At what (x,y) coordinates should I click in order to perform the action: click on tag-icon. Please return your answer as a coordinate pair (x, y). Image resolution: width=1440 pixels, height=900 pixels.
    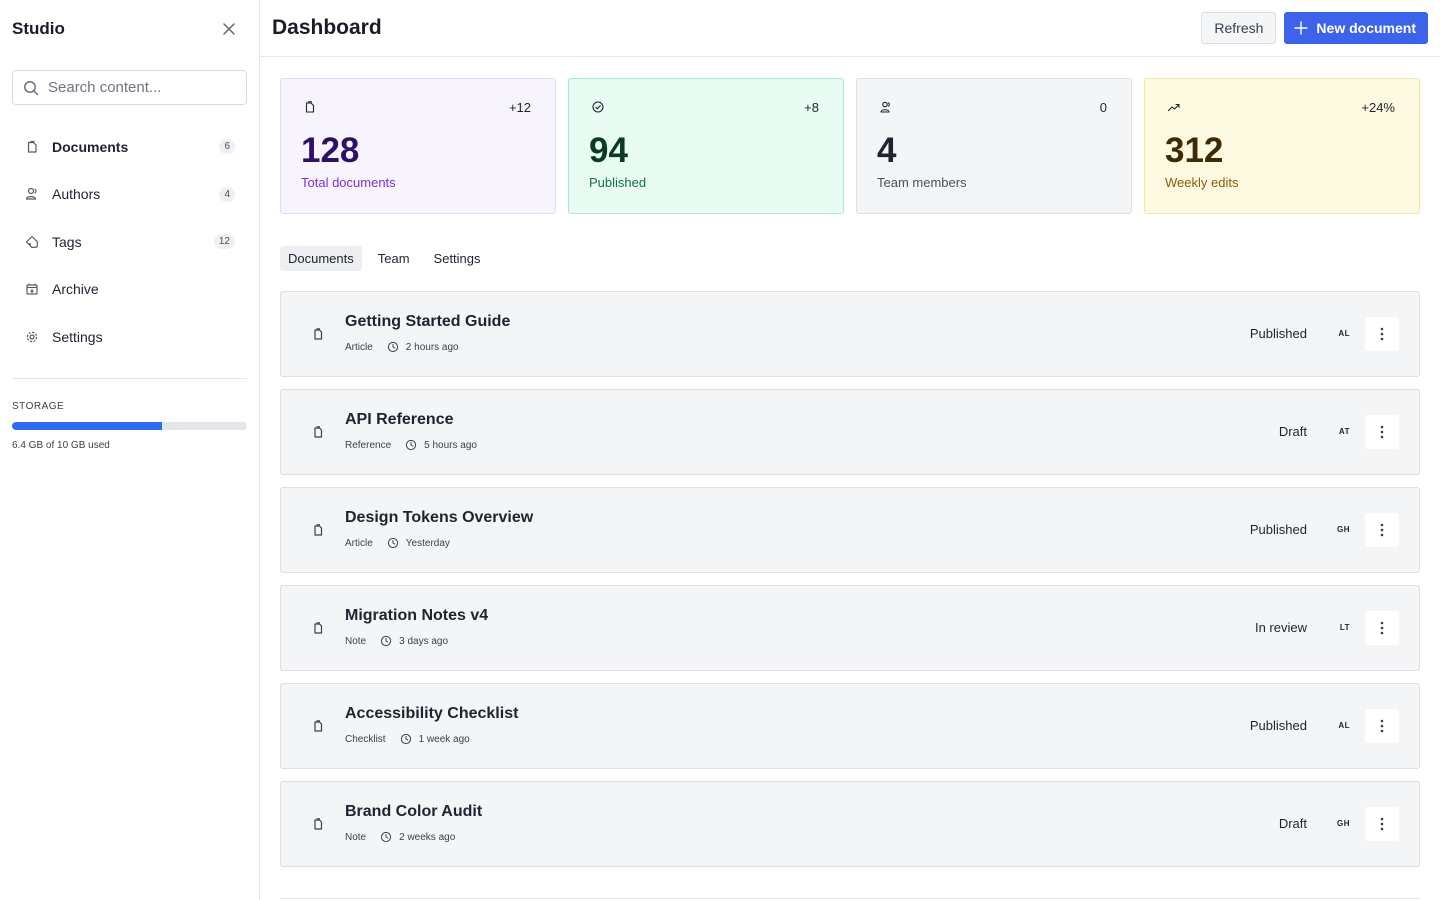
    Looking at the image, I should click on (32, 241).